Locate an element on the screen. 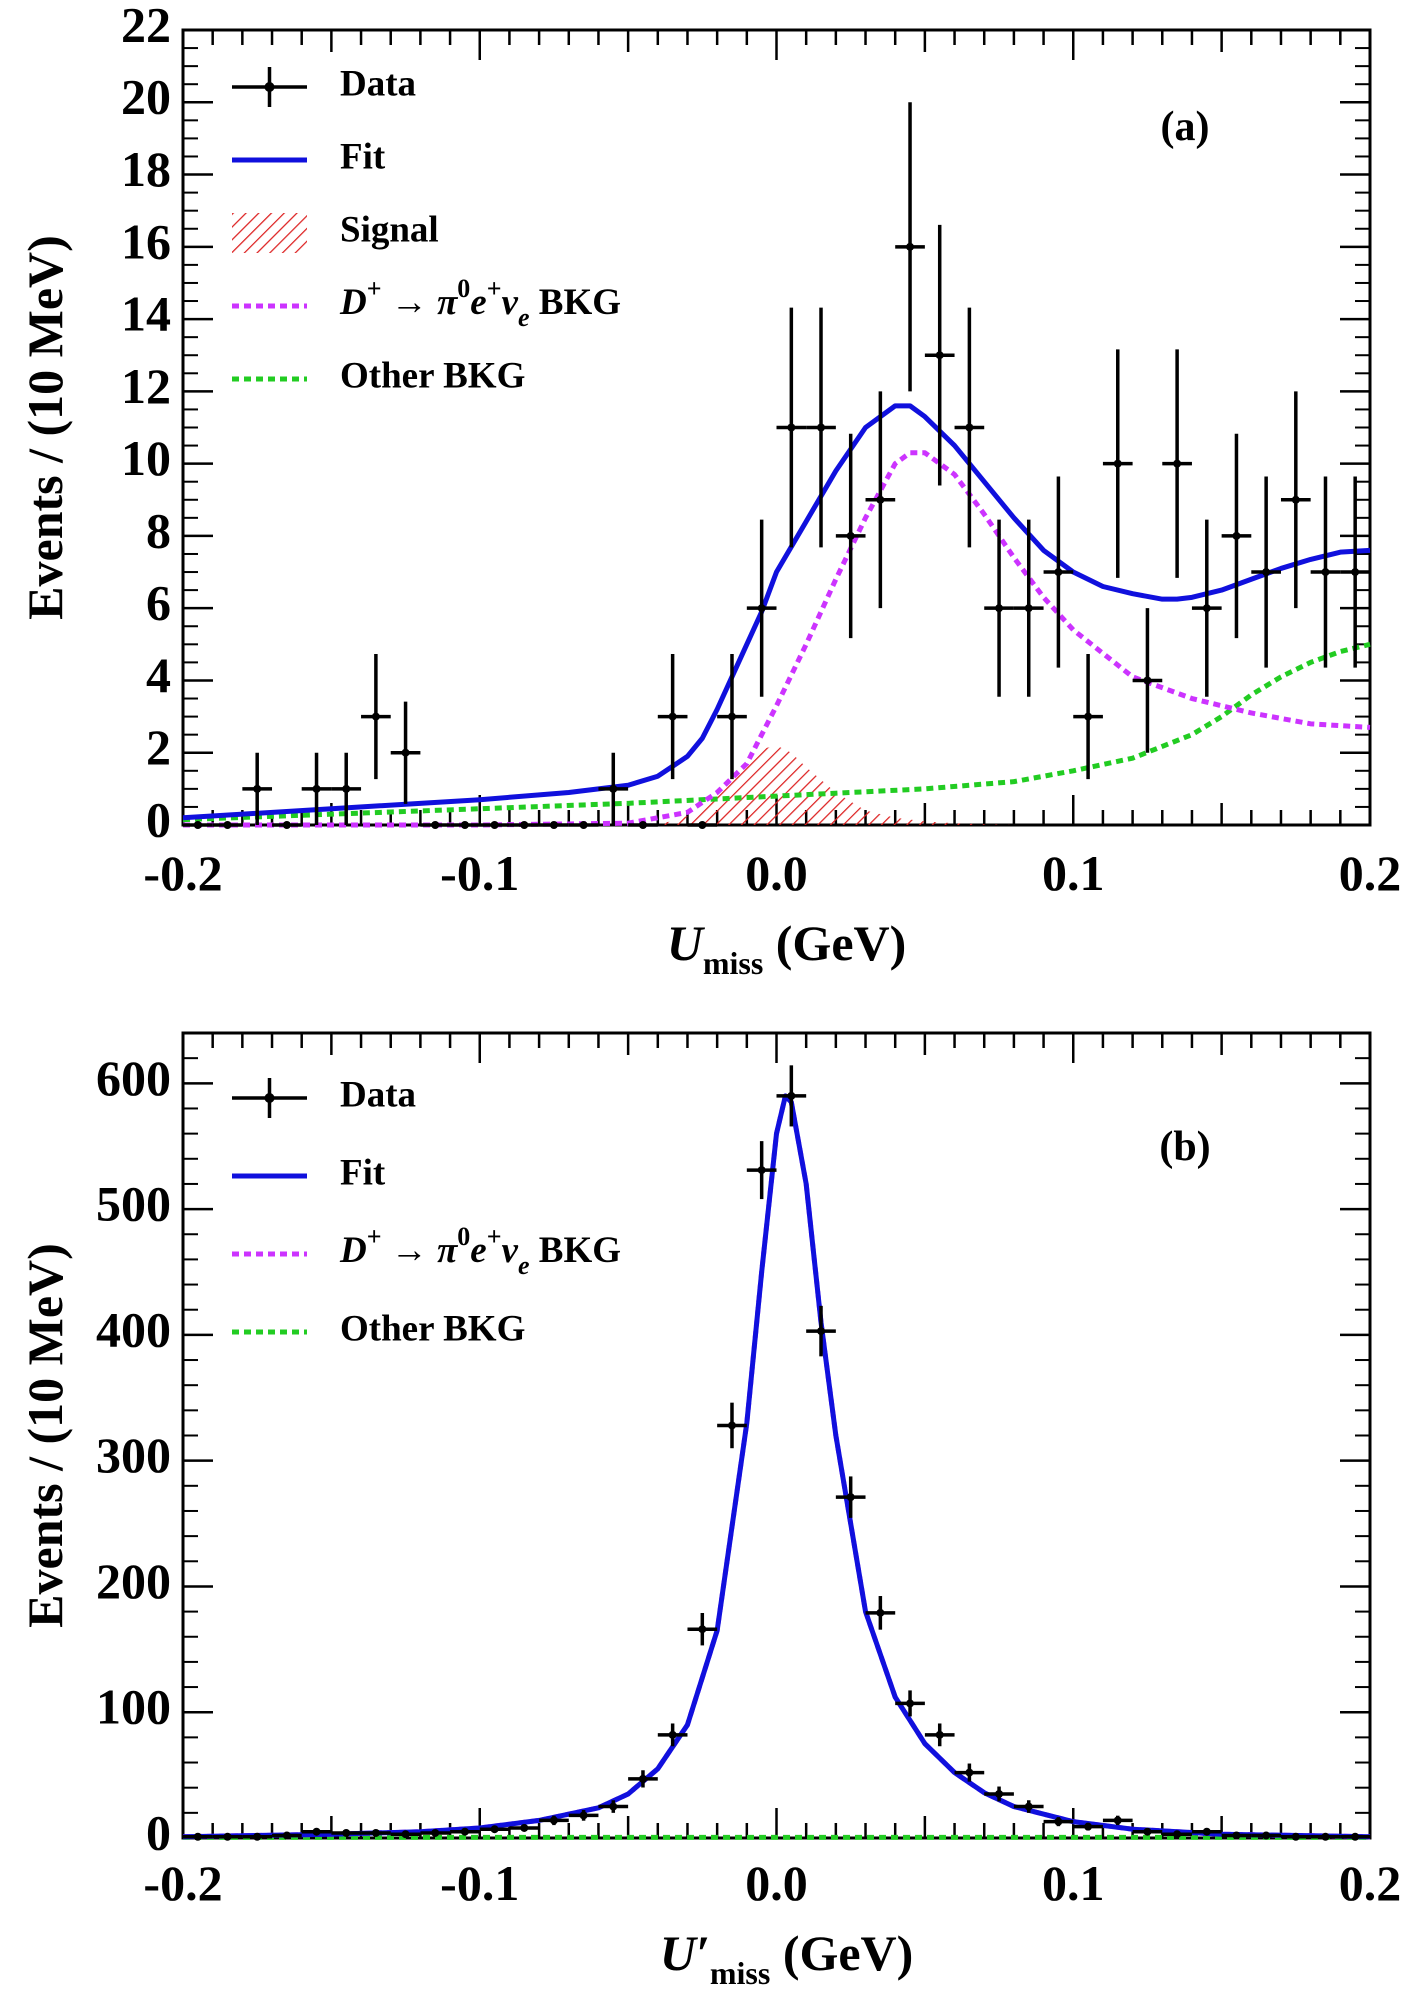 Image resolution: width=1412 pixels, height=2002 pixels. y-tick-label: 22 is located at coordinates (146, 26).